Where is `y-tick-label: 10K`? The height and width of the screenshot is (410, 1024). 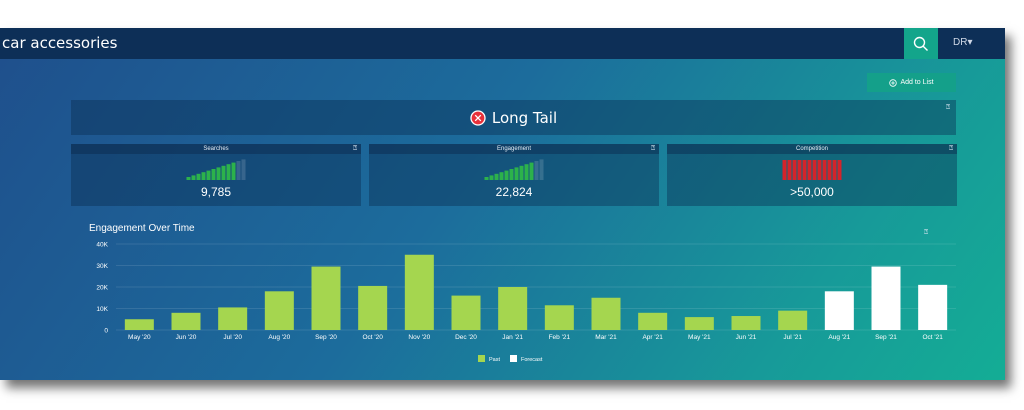
y-tick-label: 10K is located at coordinates (102, 309).